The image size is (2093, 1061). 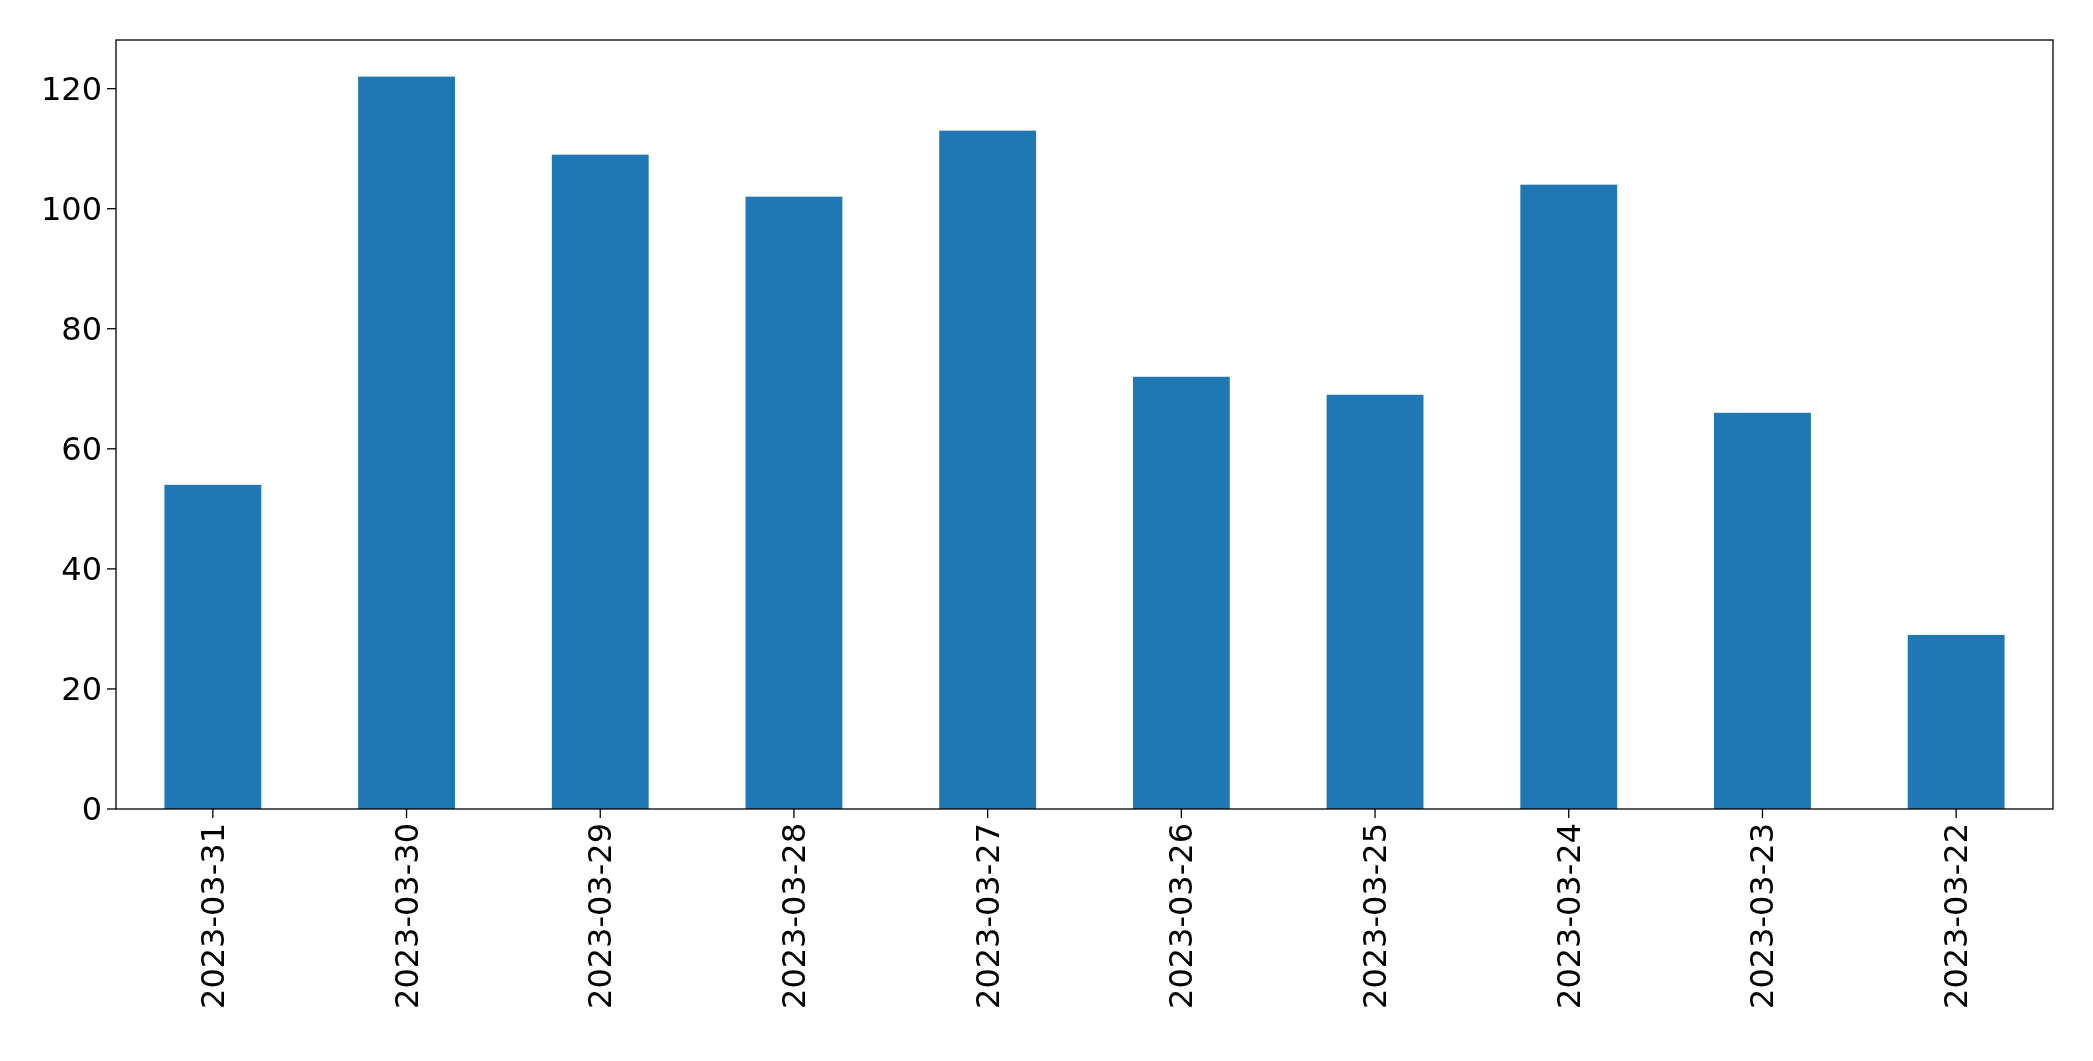 What do you see at coordinates (71, 88) in the screenshot?
I see `y-tick-label: 120` at bounding box center [71, 88].